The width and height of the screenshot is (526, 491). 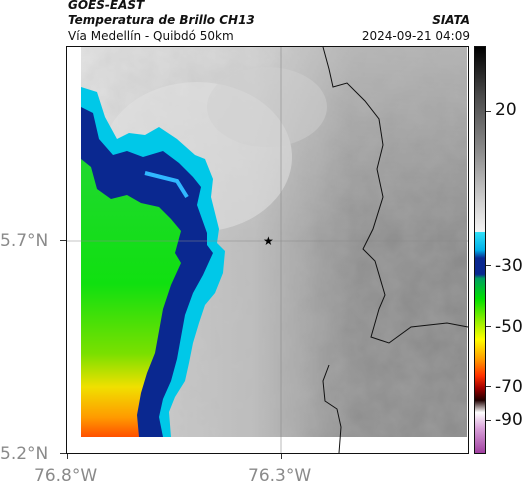 I want to click on colorbar, so click(x=480, y=250).